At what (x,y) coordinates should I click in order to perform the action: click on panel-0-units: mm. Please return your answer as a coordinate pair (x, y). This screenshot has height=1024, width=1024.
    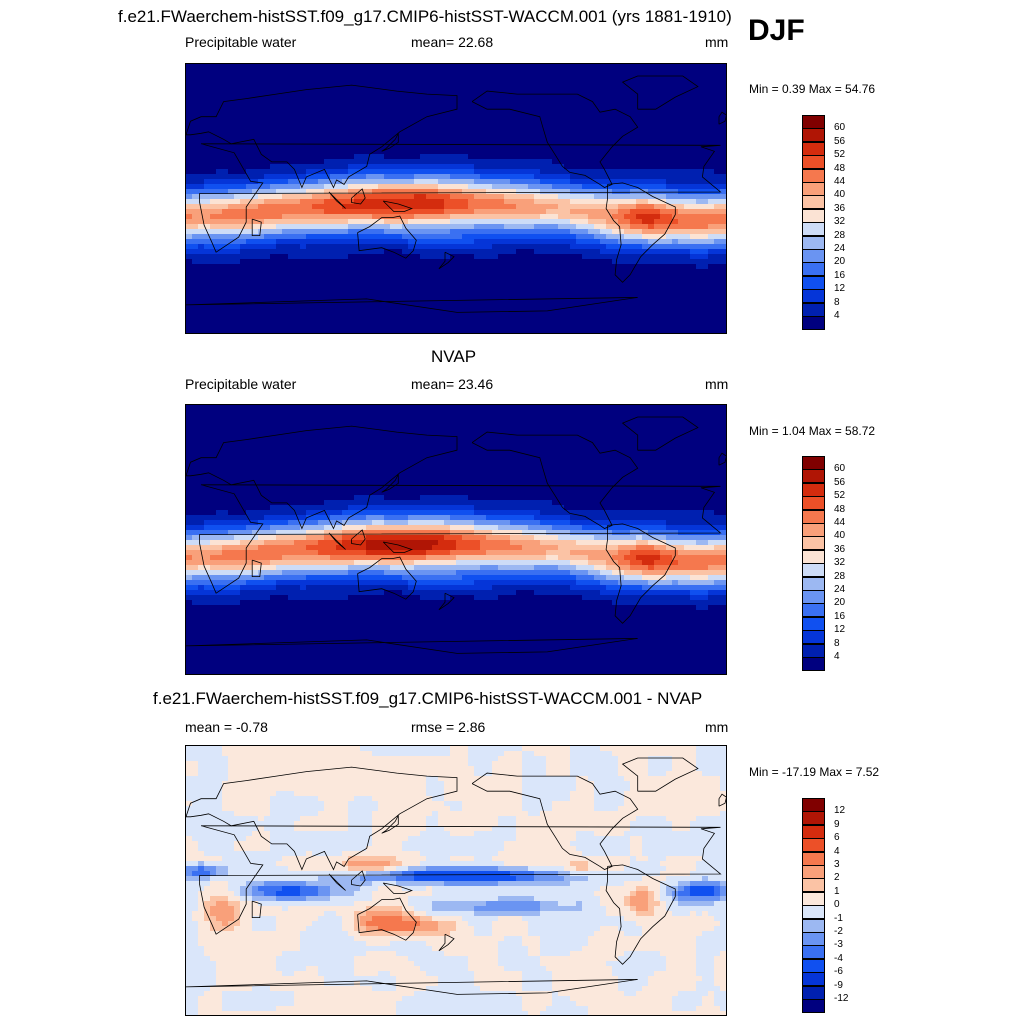
    Looking at the image, I should click on (717, 42).